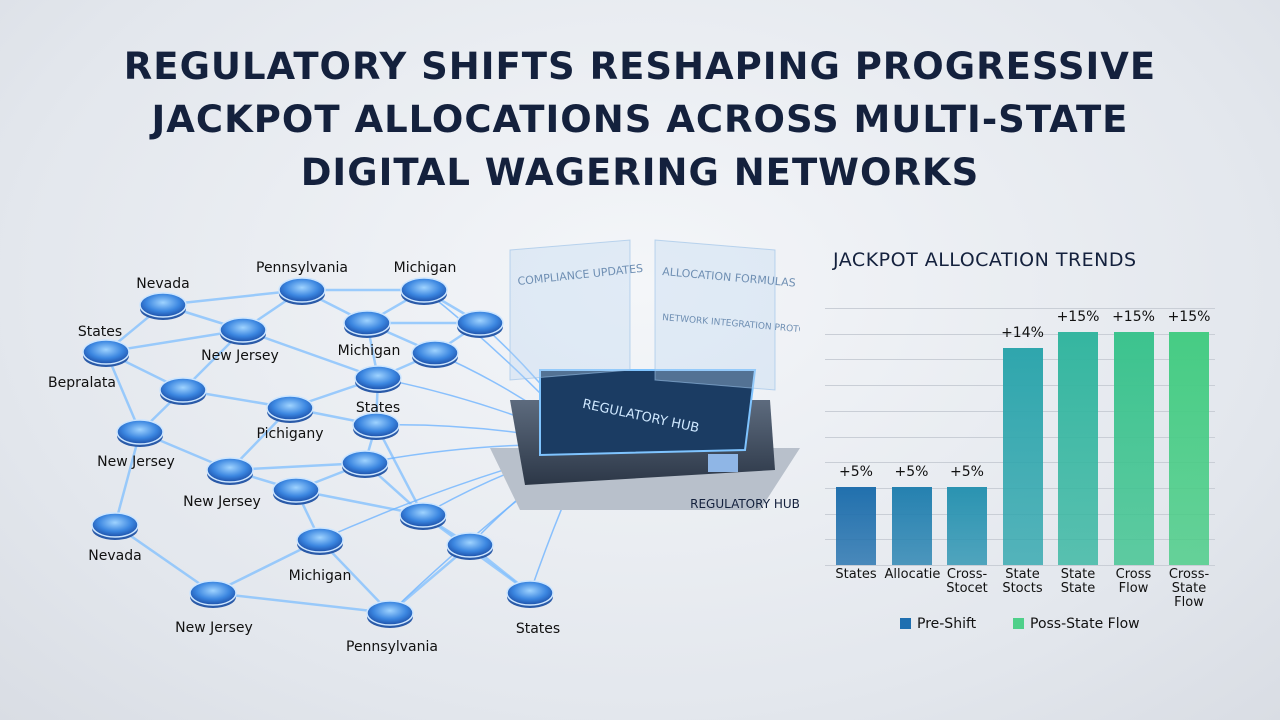 Image resolution: width=1280 pixels, height=720 pixels. I want to click on legend-item: Poss-State Flow, so click(1076, 624).